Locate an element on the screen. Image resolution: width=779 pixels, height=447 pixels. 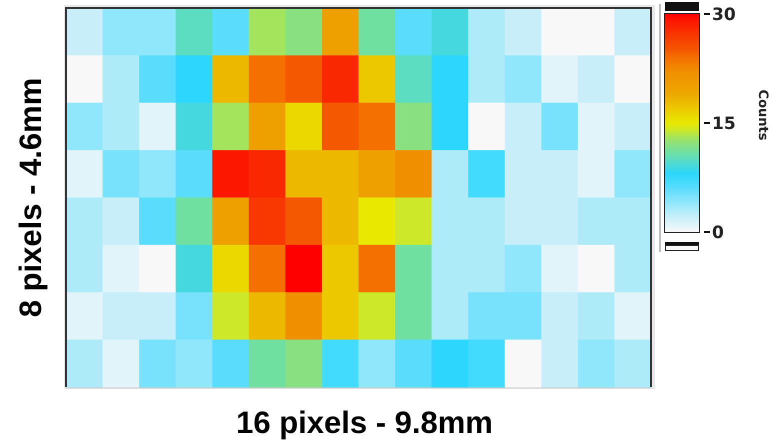
x-axis-title: 16 pixels - 9.8mm is located at coordinates (364, 422).